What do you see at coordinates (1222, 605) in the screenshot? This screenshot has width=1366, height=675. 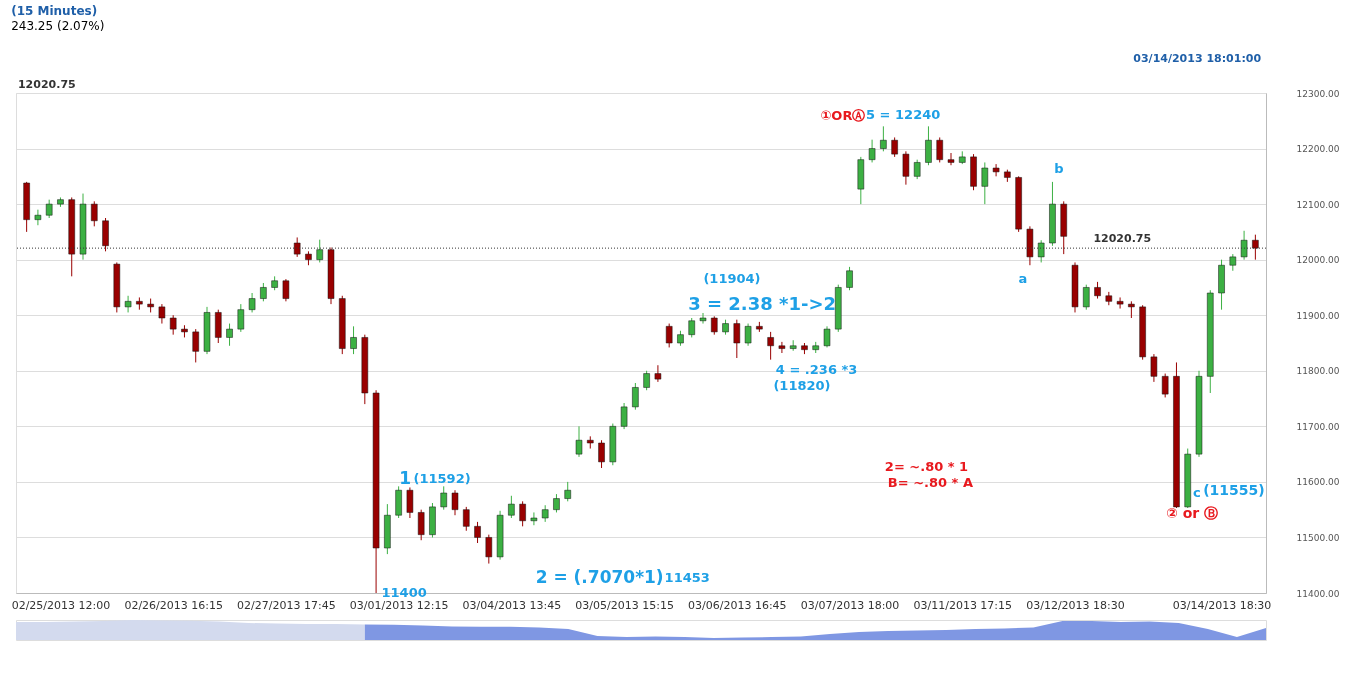 I see `x-tick-label: 03/14/2013 18:30` at bounding box center [1222, 605].